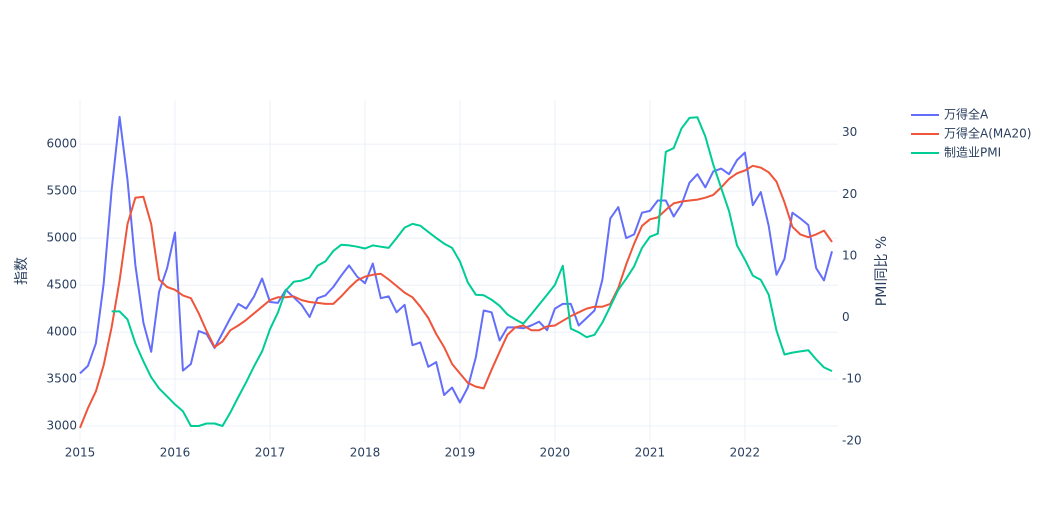  What do you see at coordinates (849, 255) in the screenshot?
I see `y2-tick-label: 10` at bounding box center [849, 255].